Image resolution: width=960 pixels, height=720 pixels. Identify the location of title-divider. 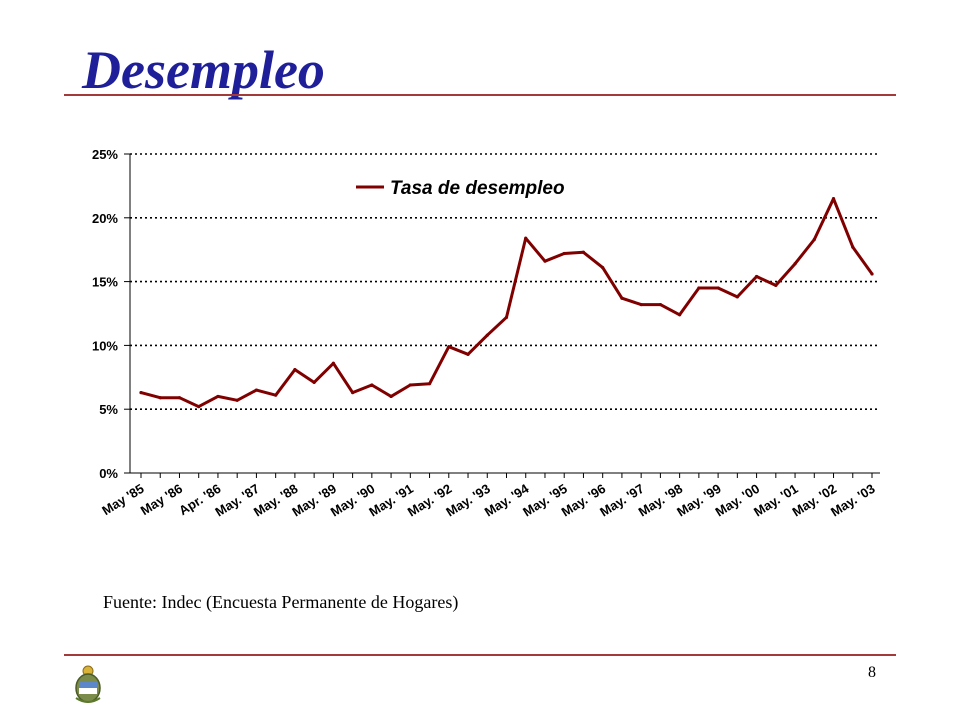
(480, 95).